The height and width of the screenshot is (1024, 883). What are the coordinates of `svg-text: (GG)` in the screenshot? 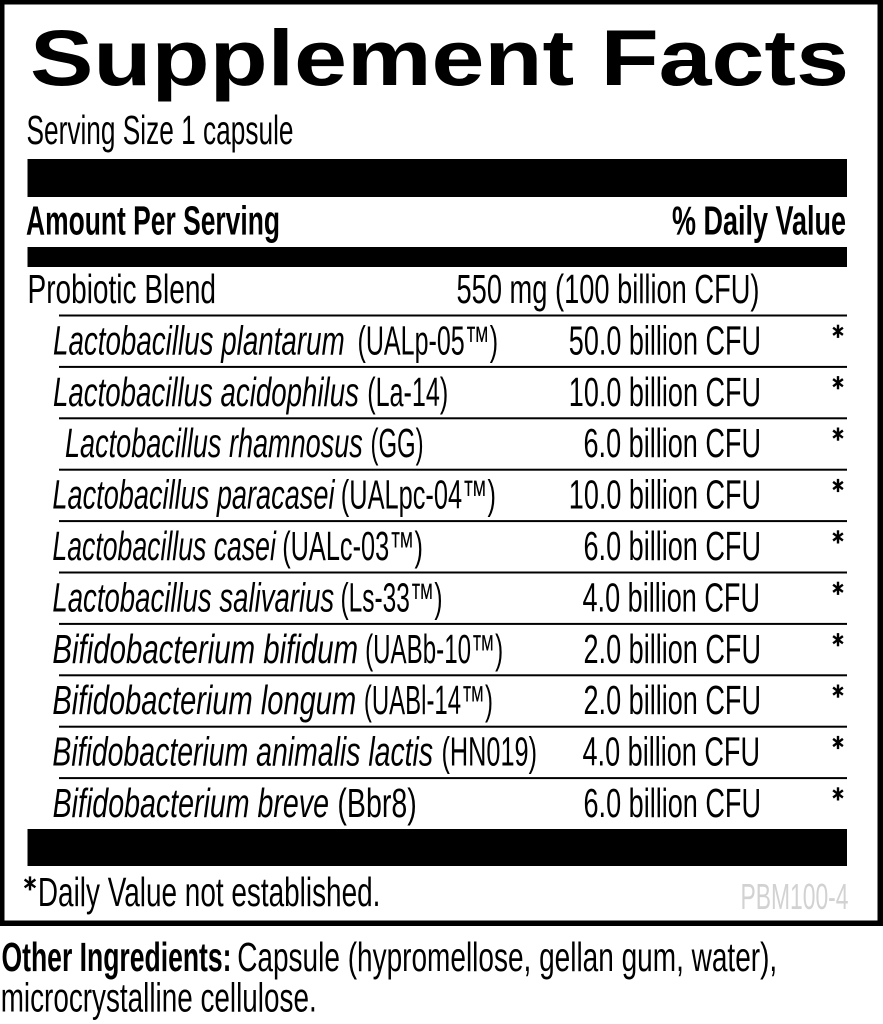 It's located at (397, 443).